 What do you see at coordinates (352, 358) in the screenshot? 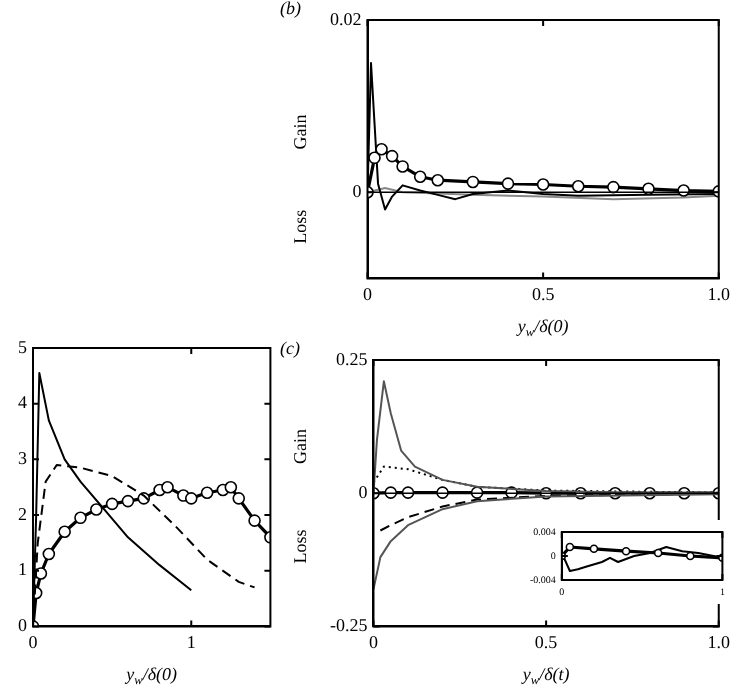
I see `y-tick-label: 0.25` at bounding box center [352, 358].